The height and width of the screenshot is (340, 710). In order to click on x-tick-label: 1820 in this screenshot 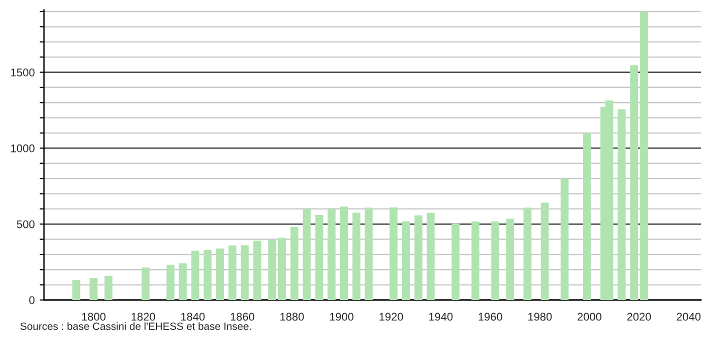, I will do `click(144, 316)`.